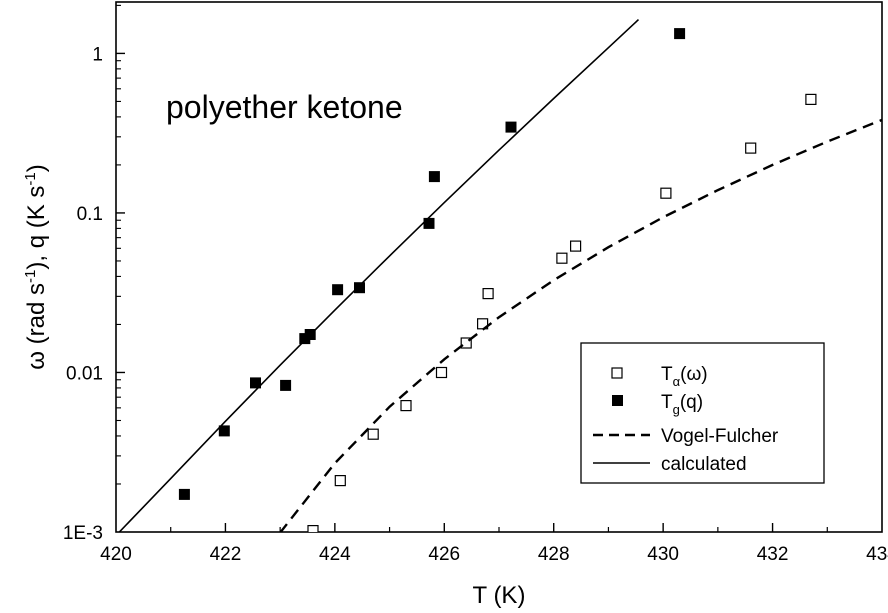 This screenshot has width=888, height=613. I want to click on legend-item-calculated: calculated, so click(670, 464).